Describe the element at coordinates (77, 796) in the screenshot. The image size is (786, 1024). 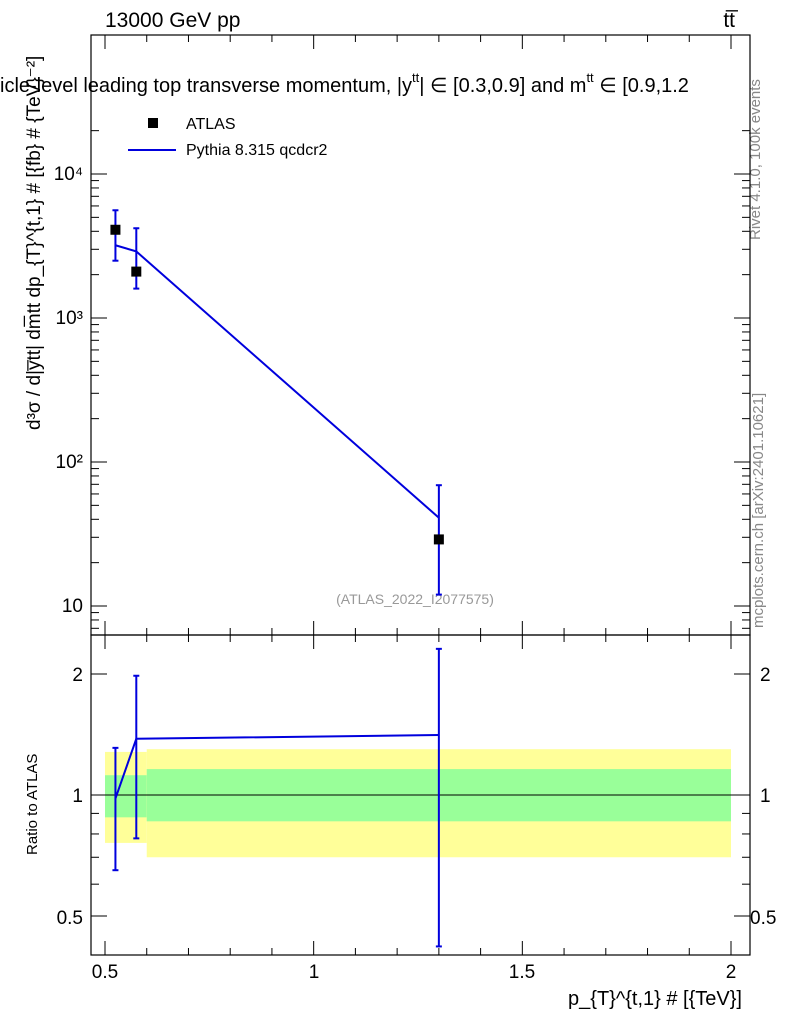
I see `ratio-tick-label-1-left: 1` at that location.